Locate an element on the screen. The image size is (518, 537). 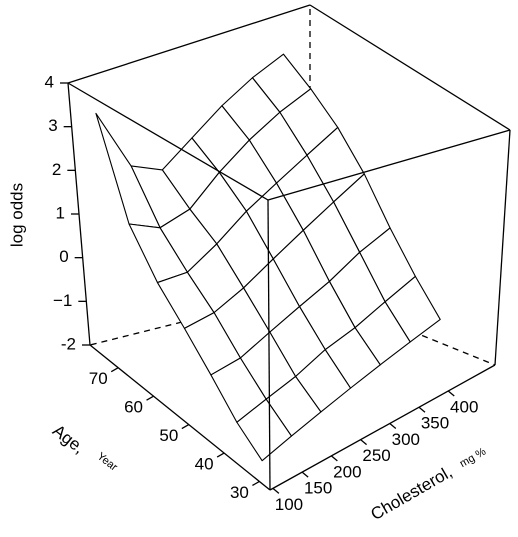
z-axis-label: log odds is located at coordinates (16, 215).